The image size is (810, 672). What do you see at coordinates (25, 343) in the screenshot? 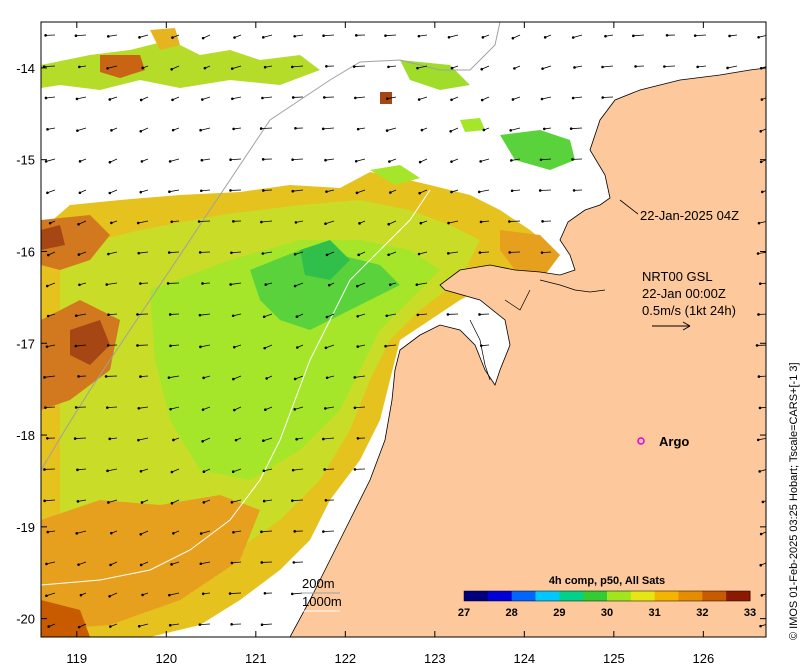
I see `y-tick-label: -17` at bounding box center [25, 343].